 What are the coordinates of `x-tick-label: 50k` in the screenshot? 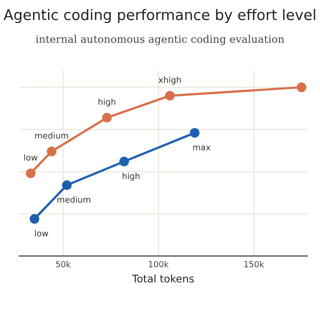 It's located at (63, 264).